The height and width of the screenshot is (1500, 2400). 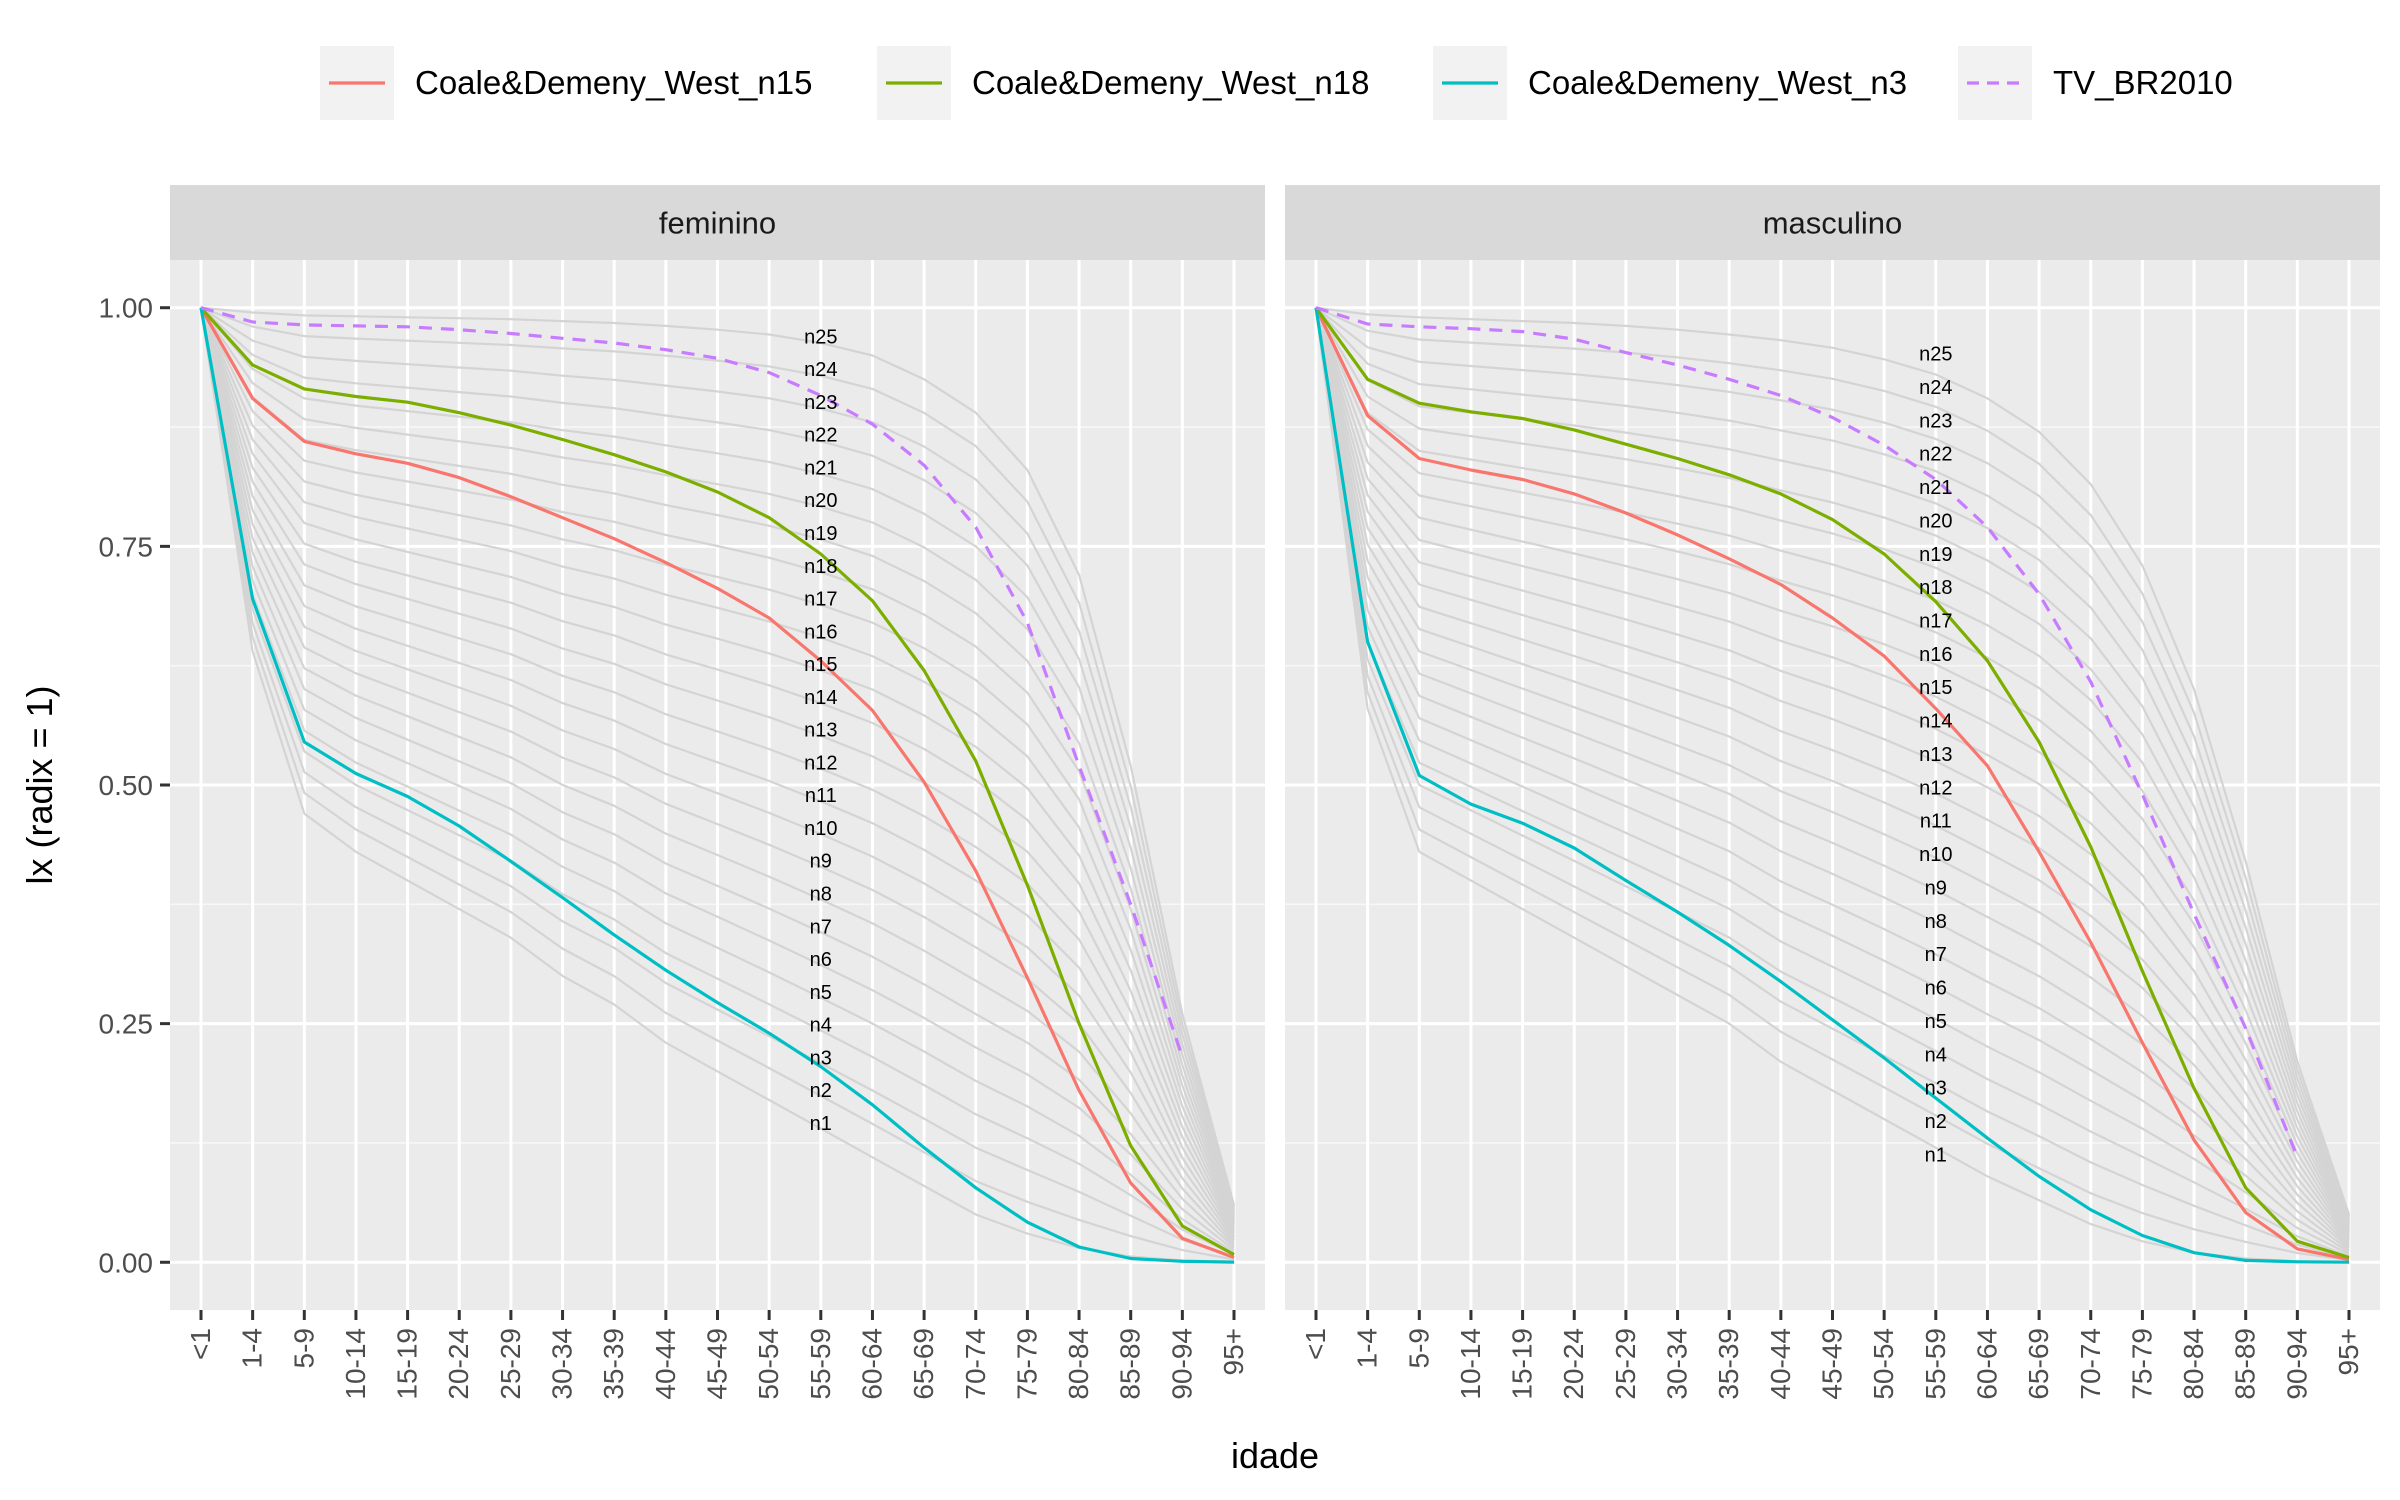 What do you see at coordinates (821, 1124) in the screenshot?
I see `level-label: n1` at bounding box center [821, 1124].